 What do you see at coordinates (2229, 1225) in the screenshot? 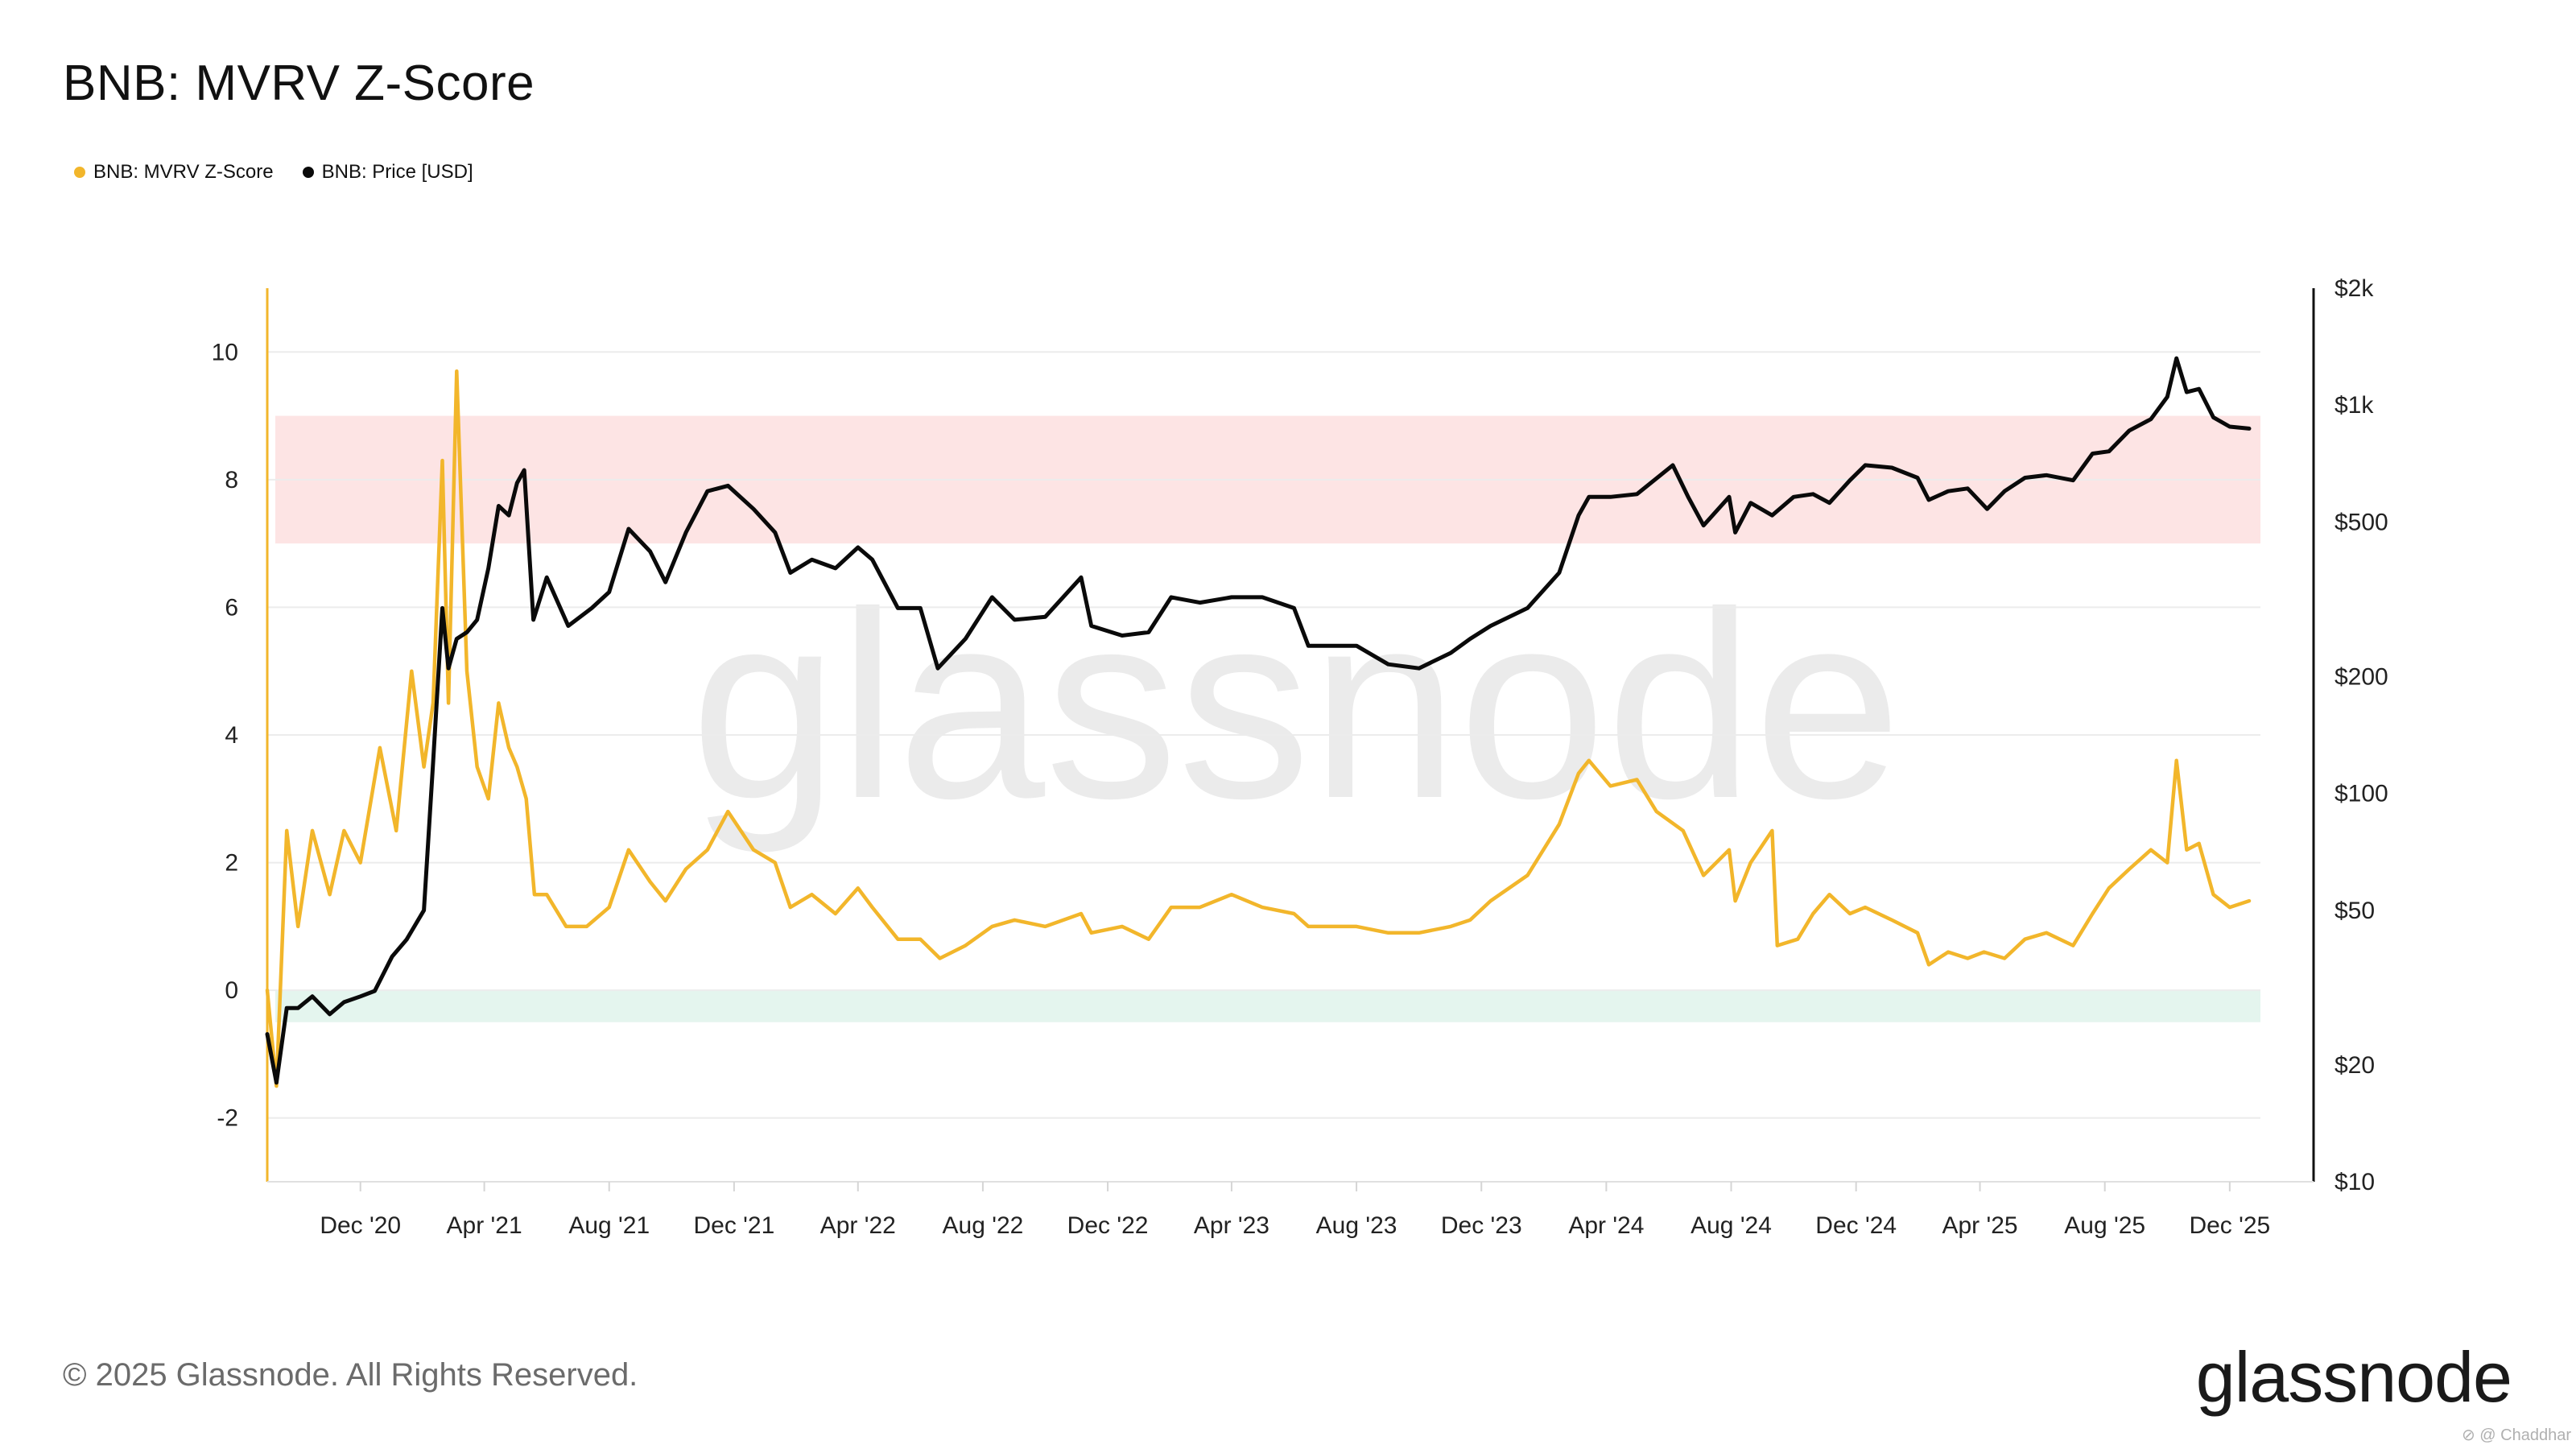
I see `x-tick-label: Dec '25` at bounding box center [2229, 1225].